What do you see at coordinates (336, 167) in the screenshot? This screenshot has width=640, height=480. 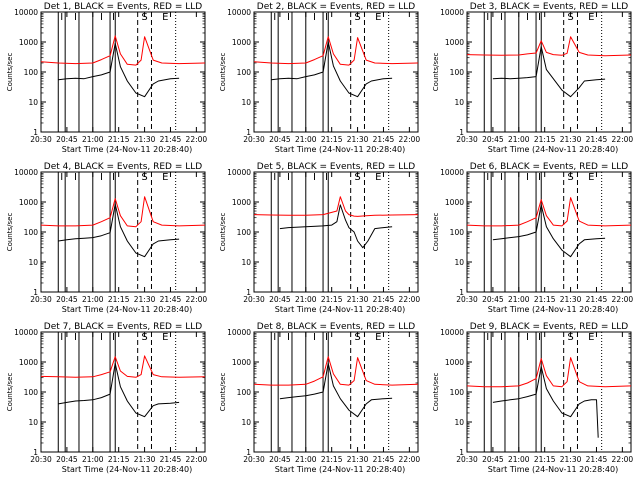 I see `chart-title: Det 5, BLACK = Events, RED = LLD` at bounding box center [336, 167].